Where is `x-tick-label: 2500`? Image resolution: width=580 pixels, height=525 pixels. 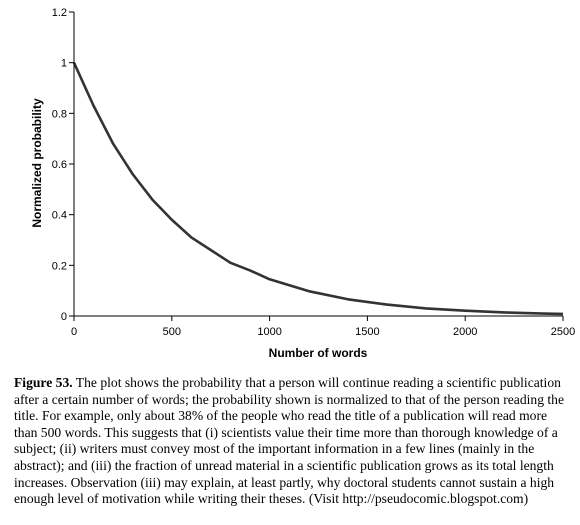
x-tick-label: 2500 is located at coordinates (563, 332).